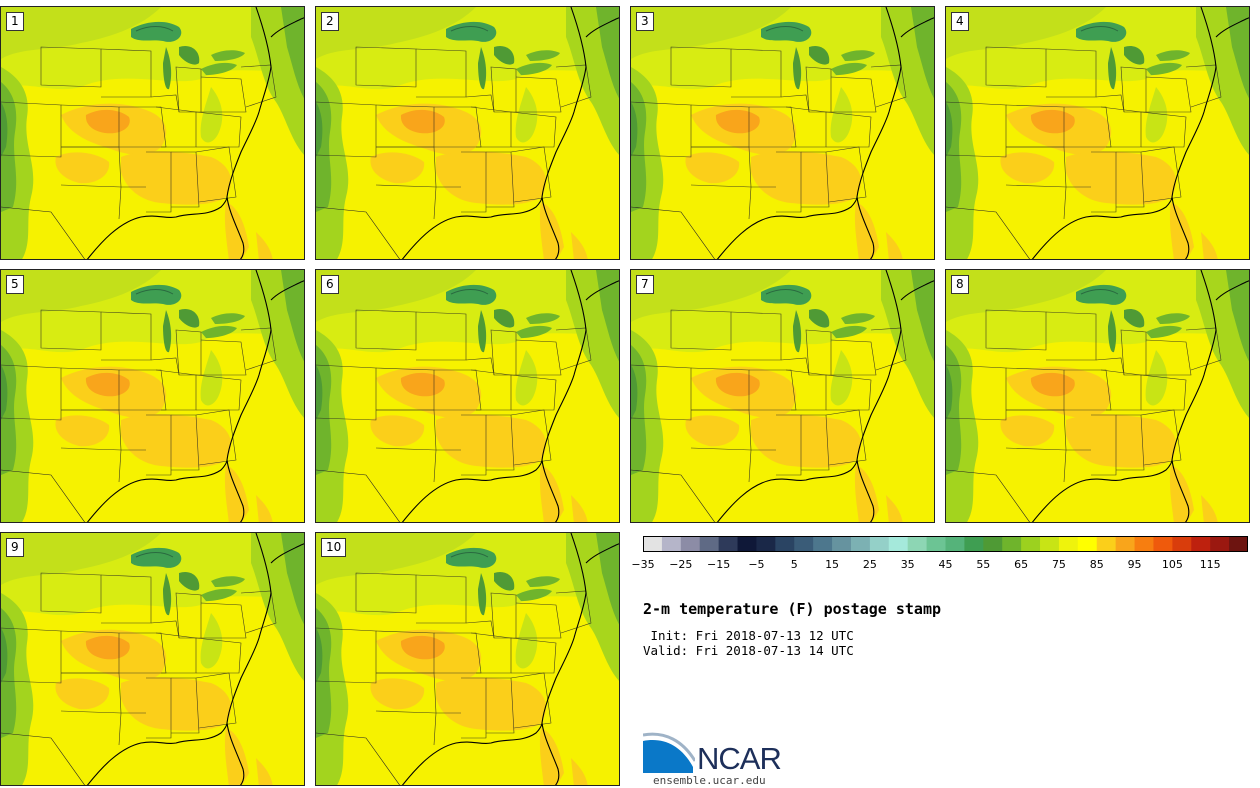 This screenshot has width=1260, height=788. What do you see at coordinates (960, 284) in the screenshot?
I see `member-label: 8` at bounding box center [960, 284].